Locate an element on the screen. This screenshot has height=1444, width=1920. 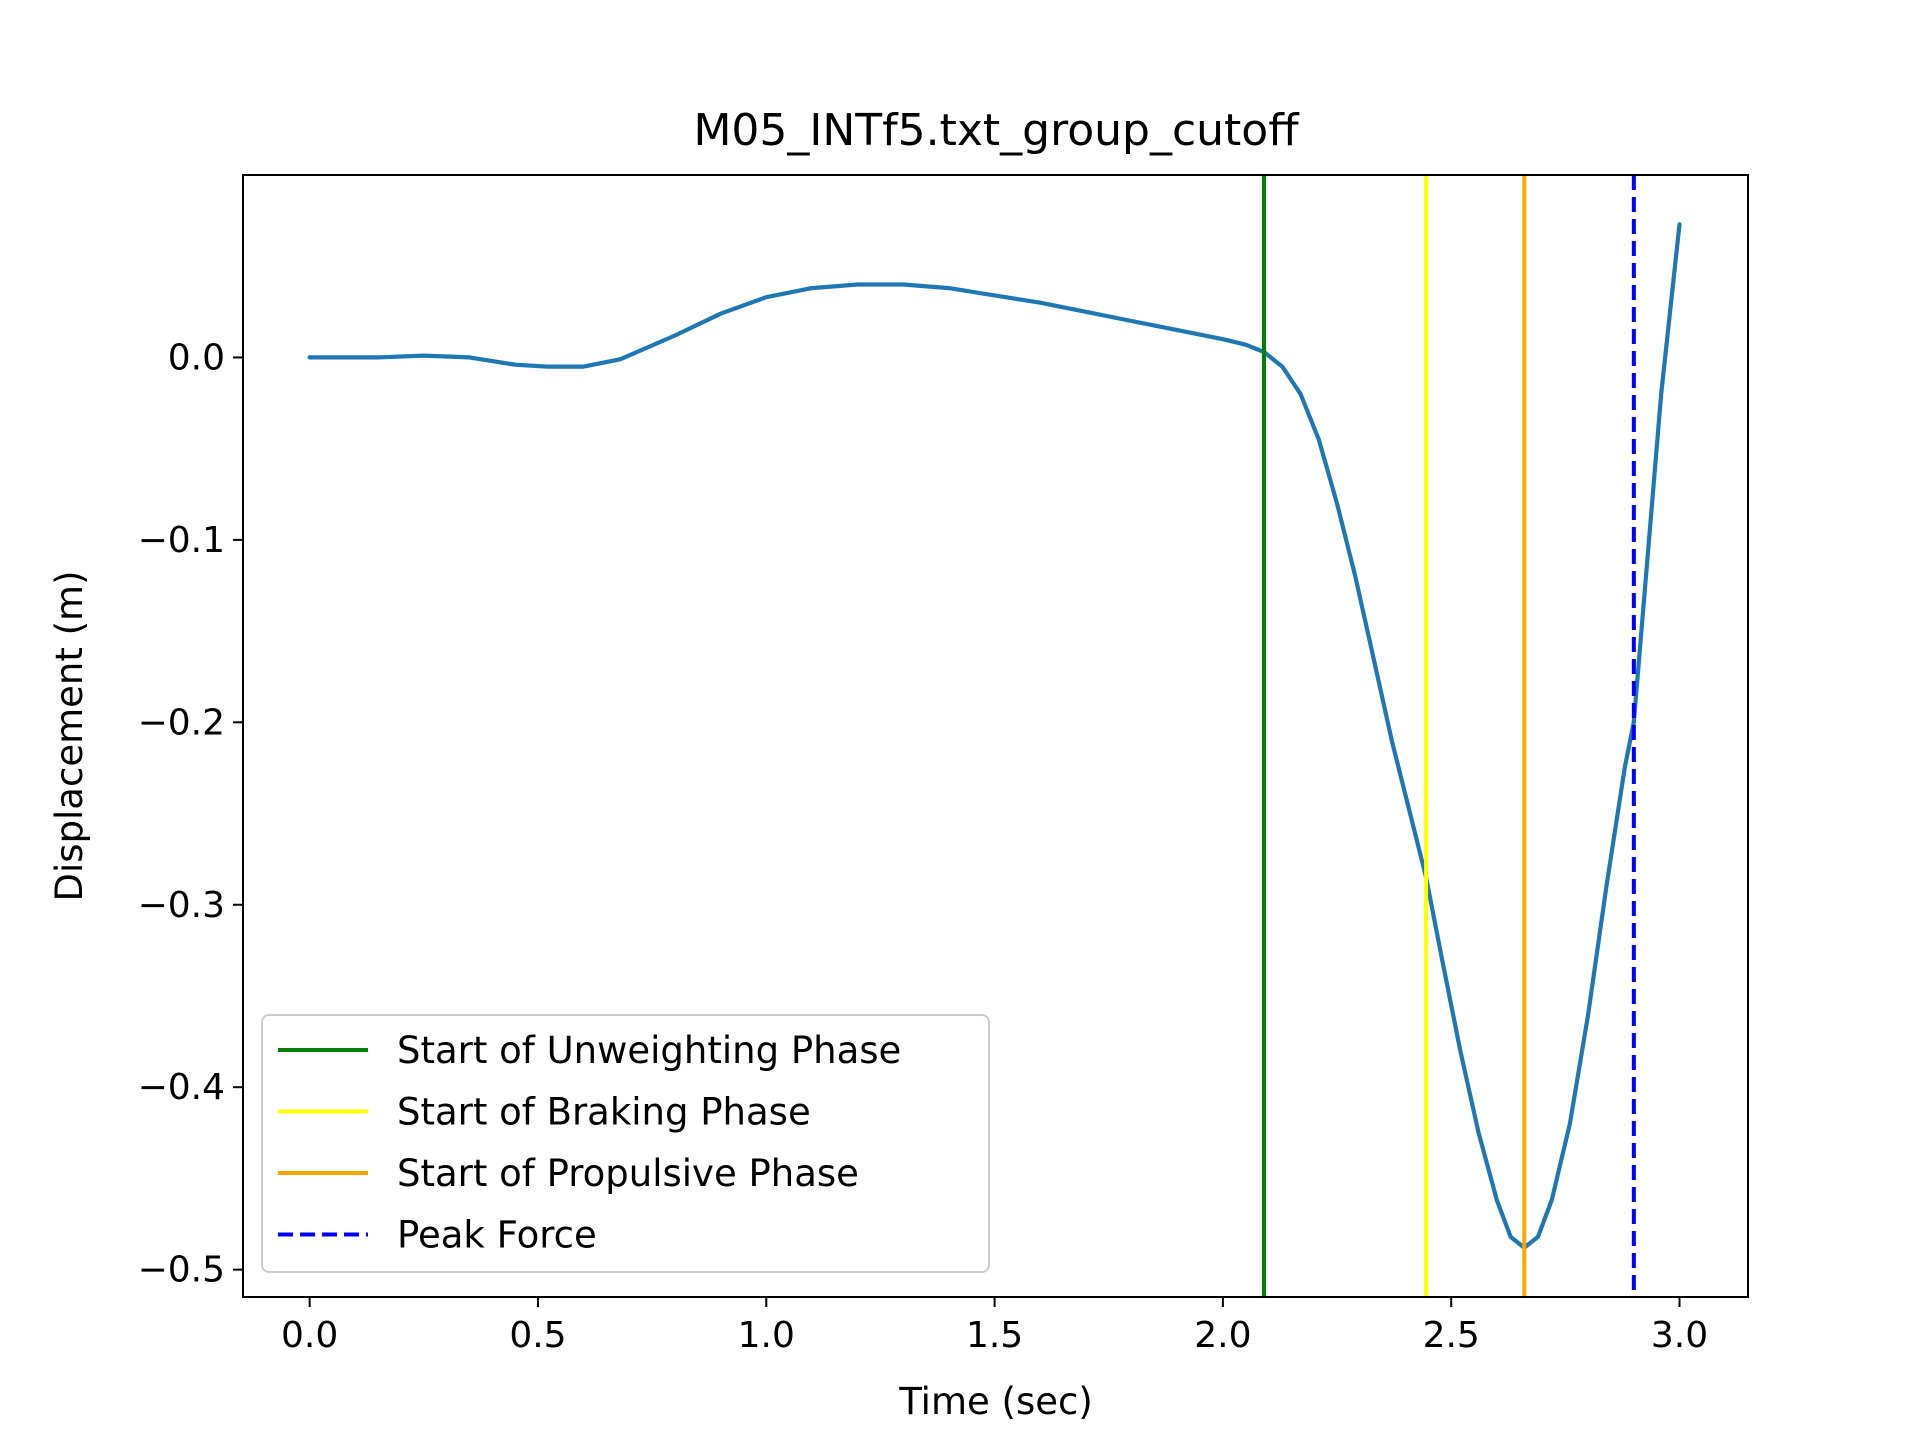
legend-label: Start of Braking Phase is located at coordinates (604, 1112).